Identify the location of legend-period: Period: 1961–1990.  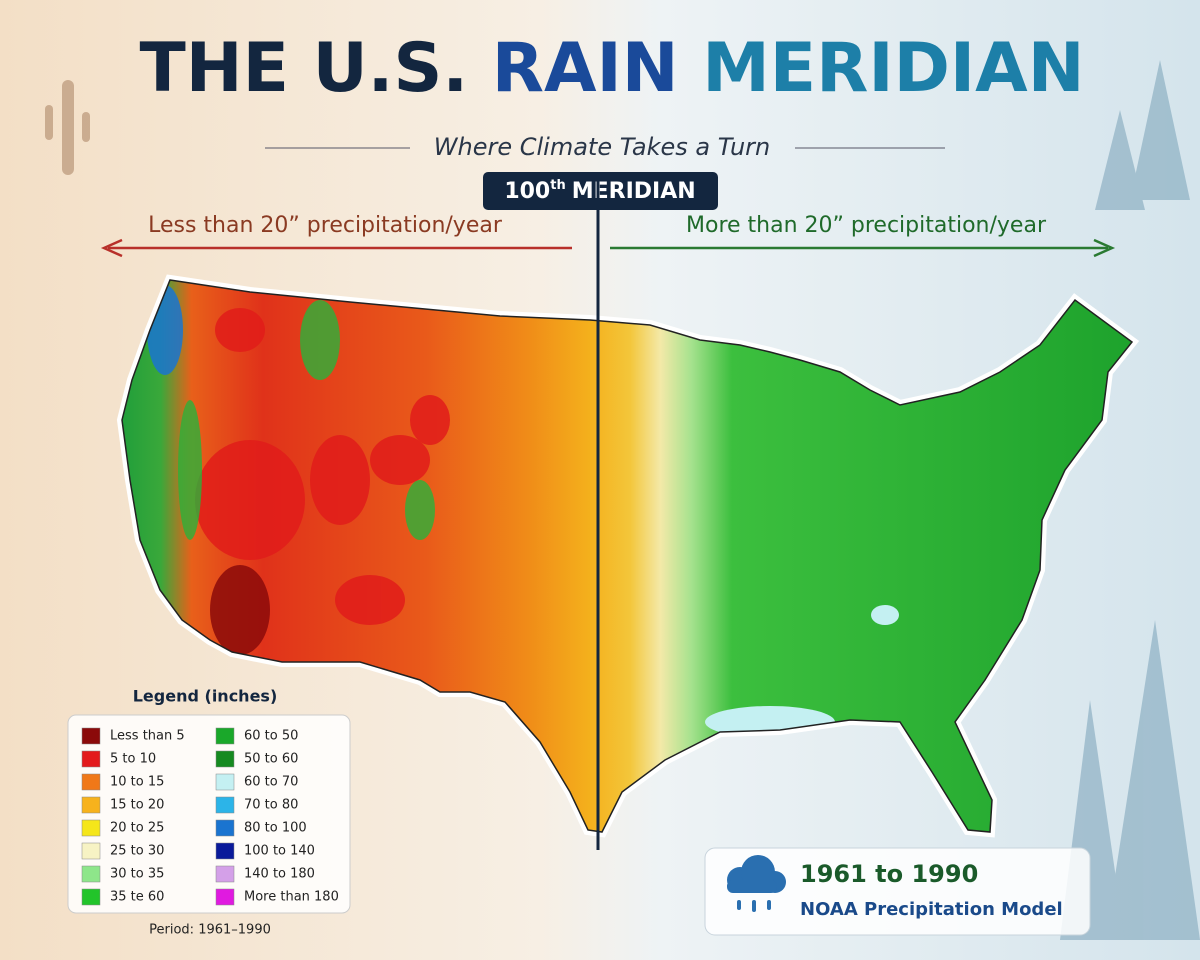
(210, 930).